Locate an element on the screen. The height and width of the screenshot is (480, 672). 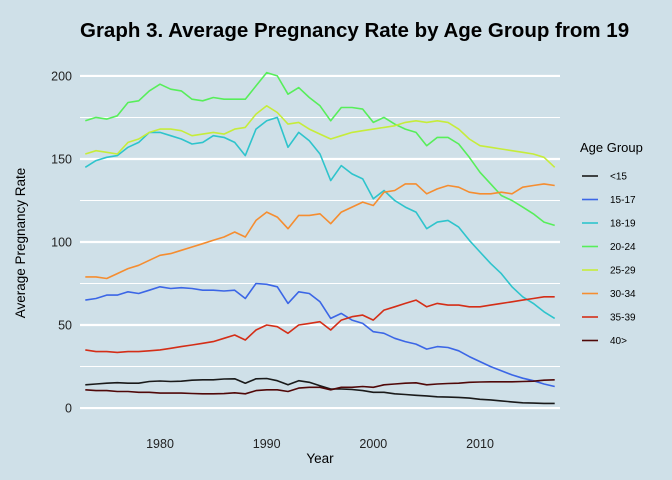
legend-label-40>: 40> is located at coordinates (618, 341).